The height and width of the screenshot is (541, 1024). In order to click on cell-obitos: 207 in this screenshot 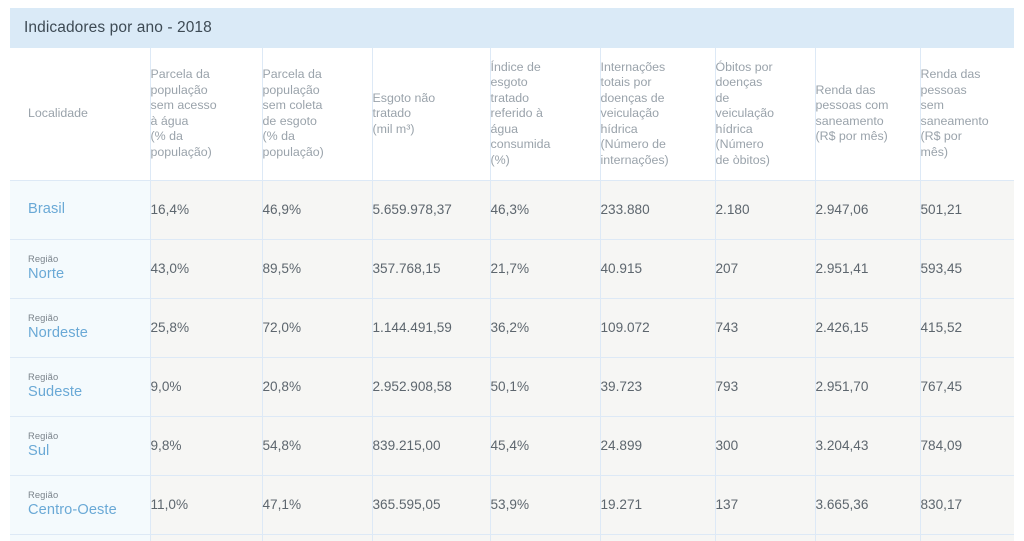, I will do `click(765, 269)`.